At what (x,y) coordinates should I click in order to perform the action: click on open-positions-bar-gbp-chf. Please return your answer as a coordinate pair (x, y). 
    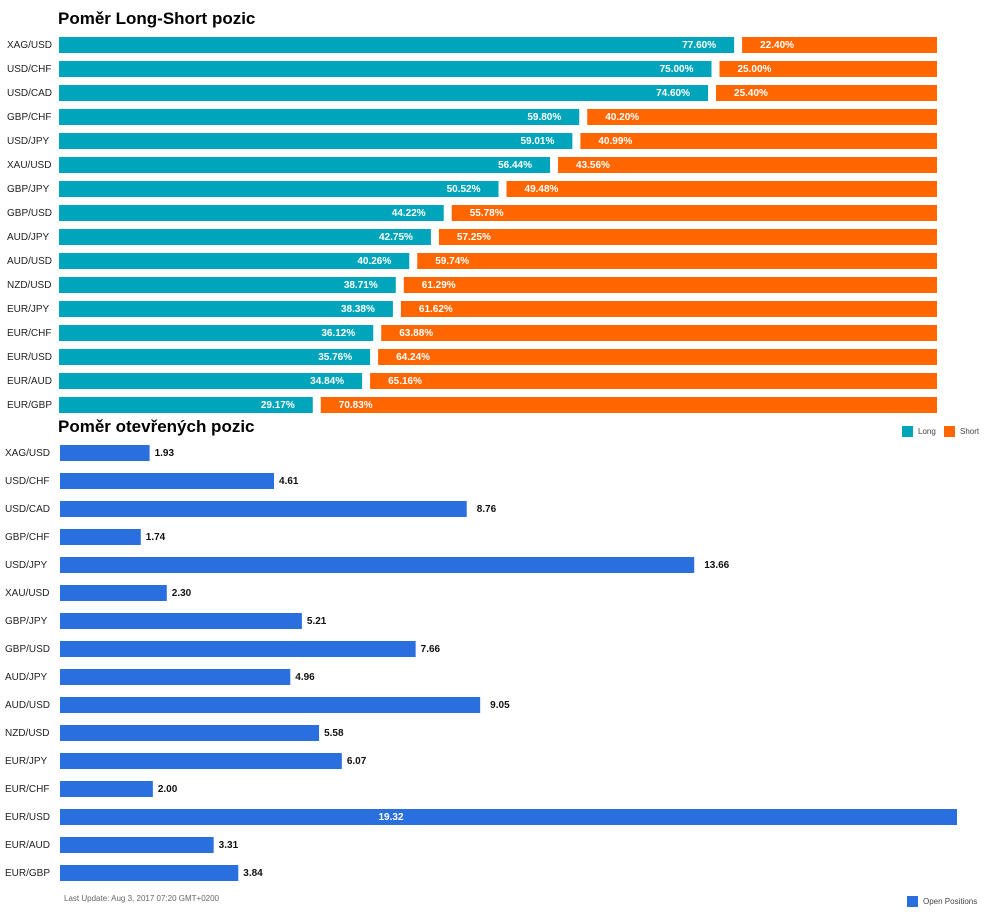
    Looking at the image, I should click on (100, 537).